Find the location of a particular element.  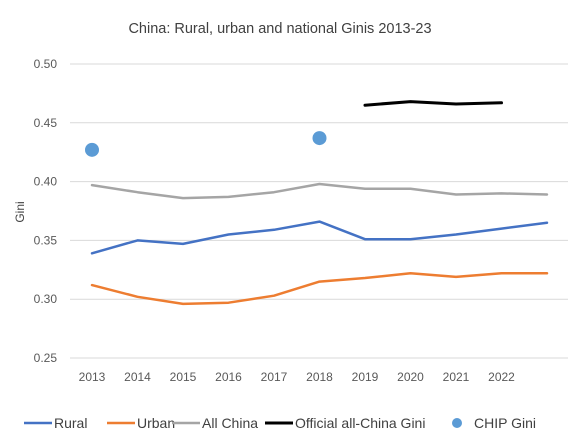

y-tick-label: 0.50 is located at coordinates (46, 64).